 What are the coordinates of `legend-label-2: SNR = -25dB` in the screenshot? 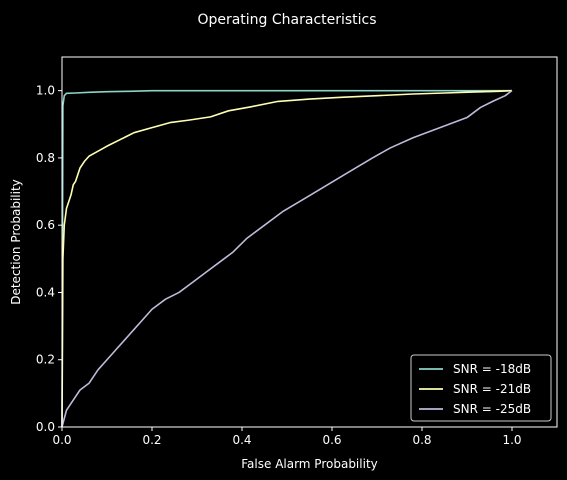 It's located at (492, 409).